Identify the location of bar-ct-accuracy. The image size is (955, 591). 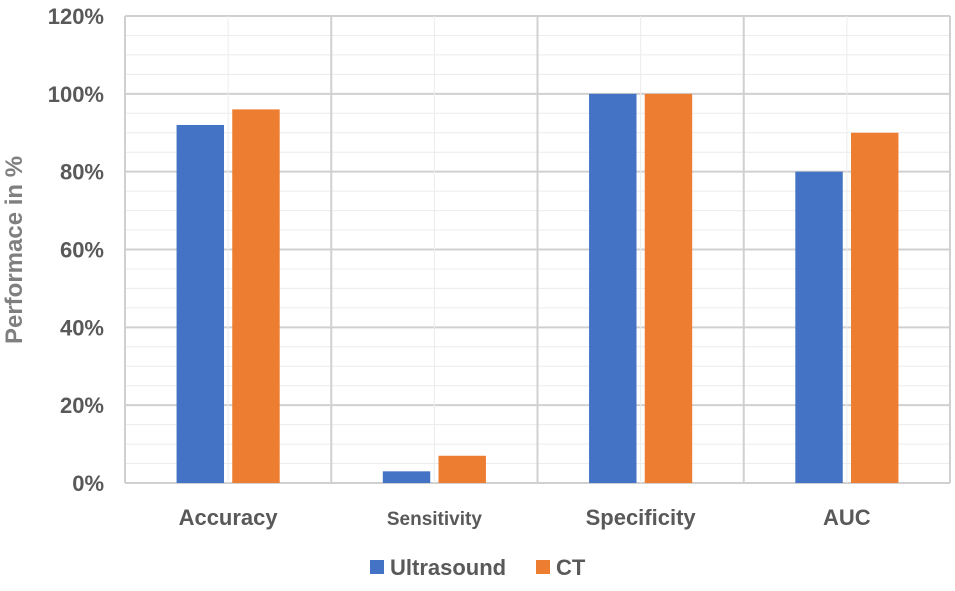
(256, 296).